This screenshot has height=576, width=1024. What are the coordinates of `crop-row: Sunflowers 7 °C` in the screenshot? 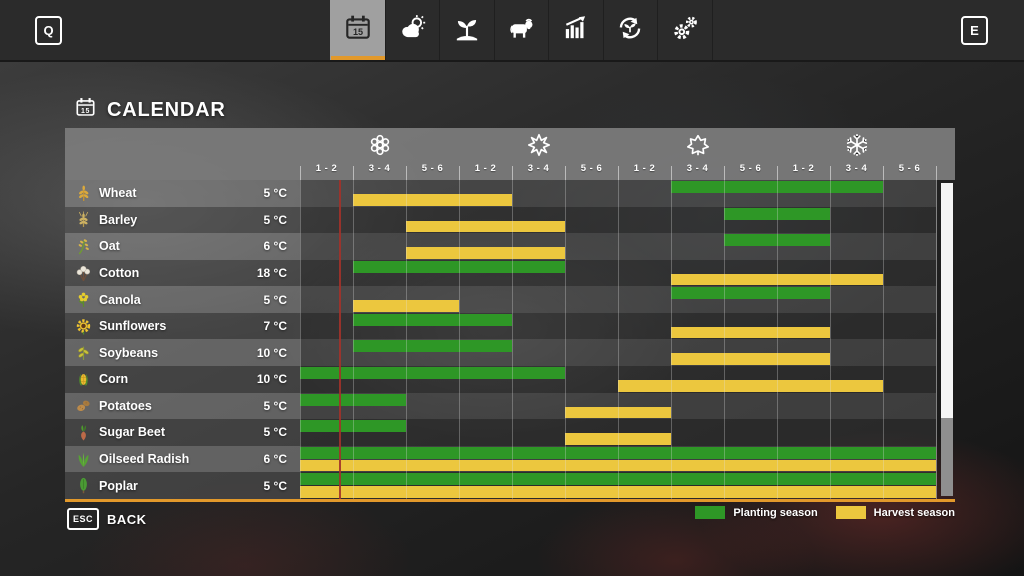 It's located at (510, 326).